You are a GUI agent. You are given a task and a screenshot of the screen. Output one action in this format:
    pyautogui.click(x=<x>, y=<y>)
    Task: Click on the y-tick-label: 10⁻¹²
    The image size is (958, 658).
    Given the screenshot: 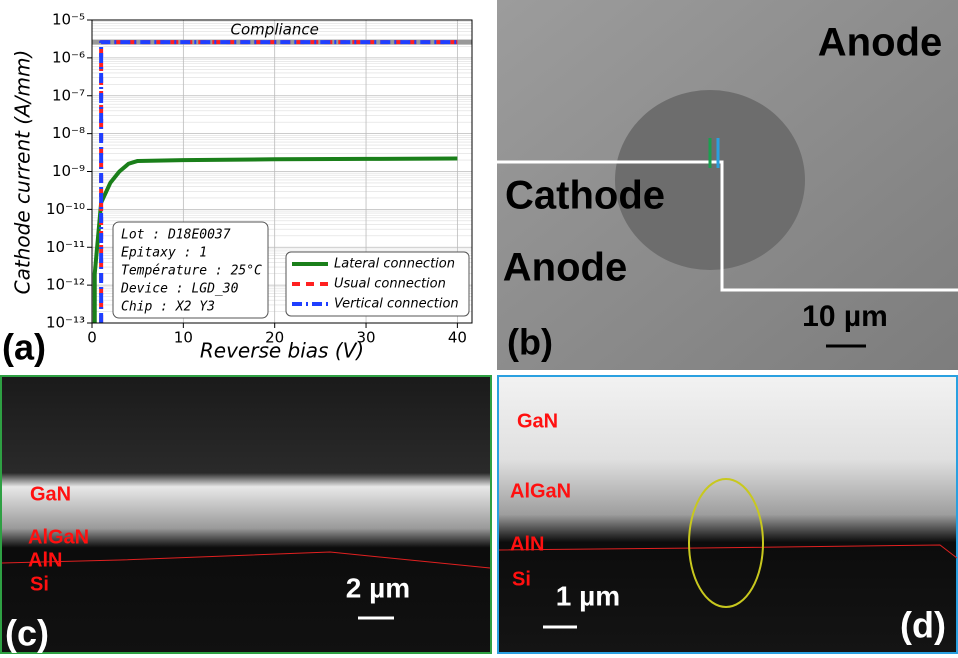 What is the action you would take?
    pyautogui.click(x=65, y=285)
    